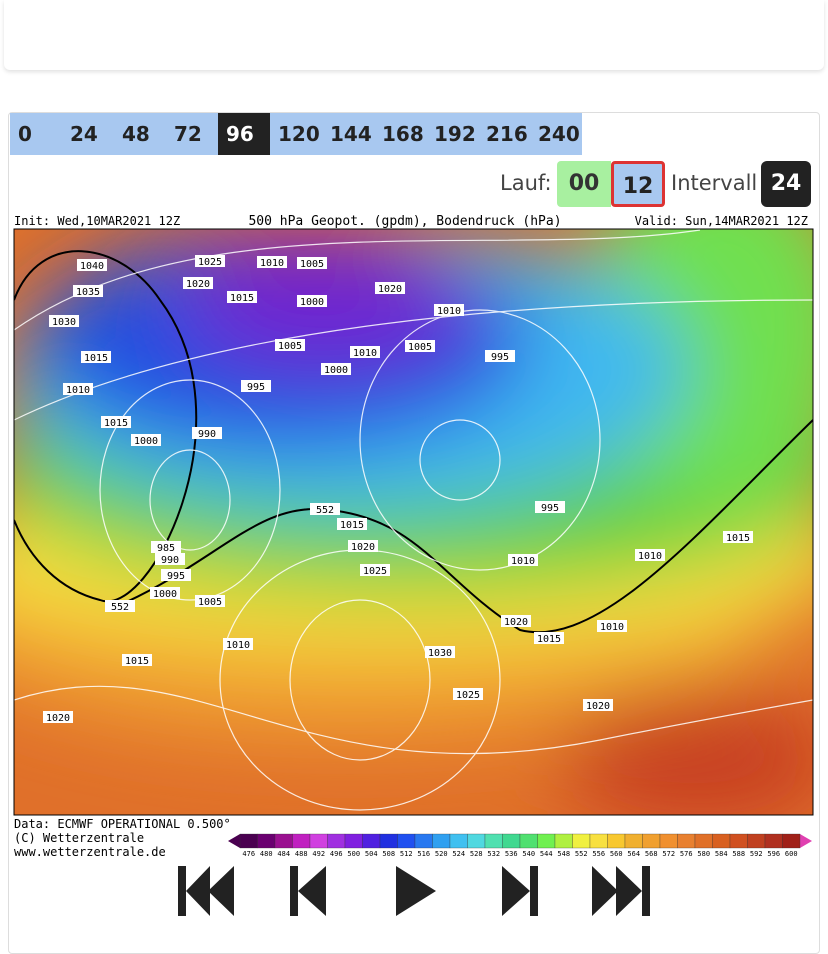  I want to click on scale-label: 576, so click(686, 854).